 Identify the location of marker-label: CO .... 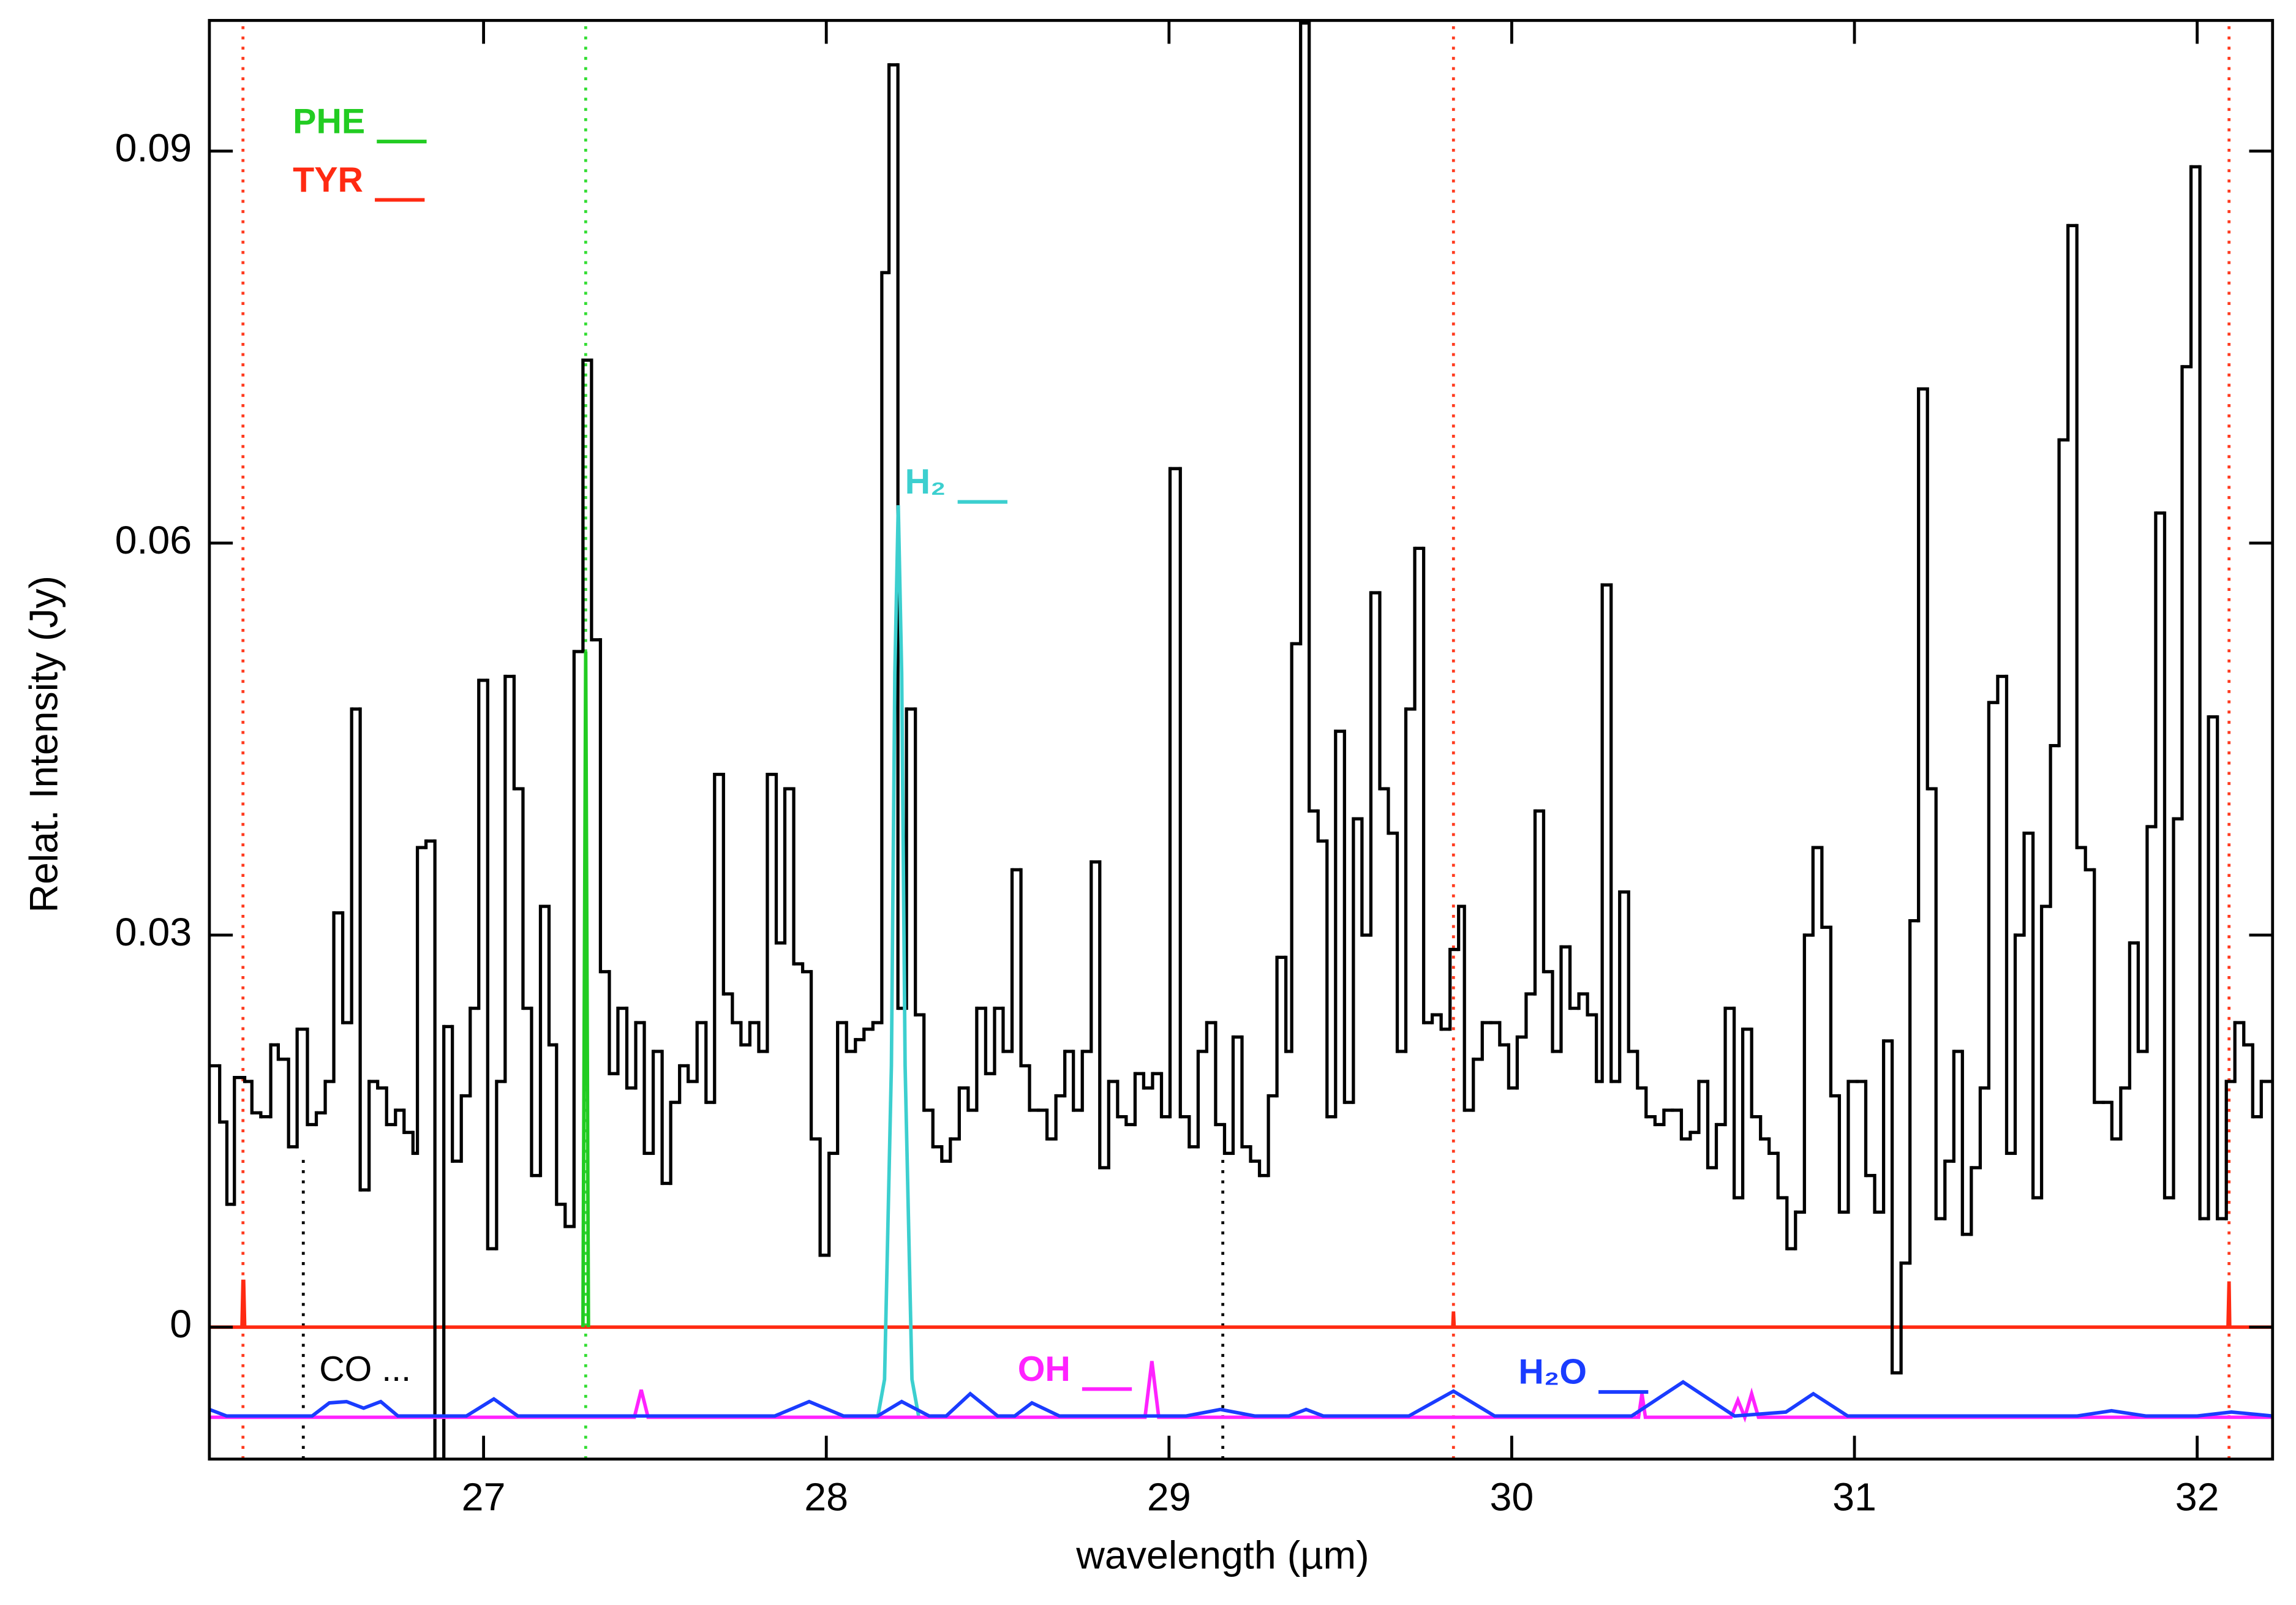
(365, 1369).